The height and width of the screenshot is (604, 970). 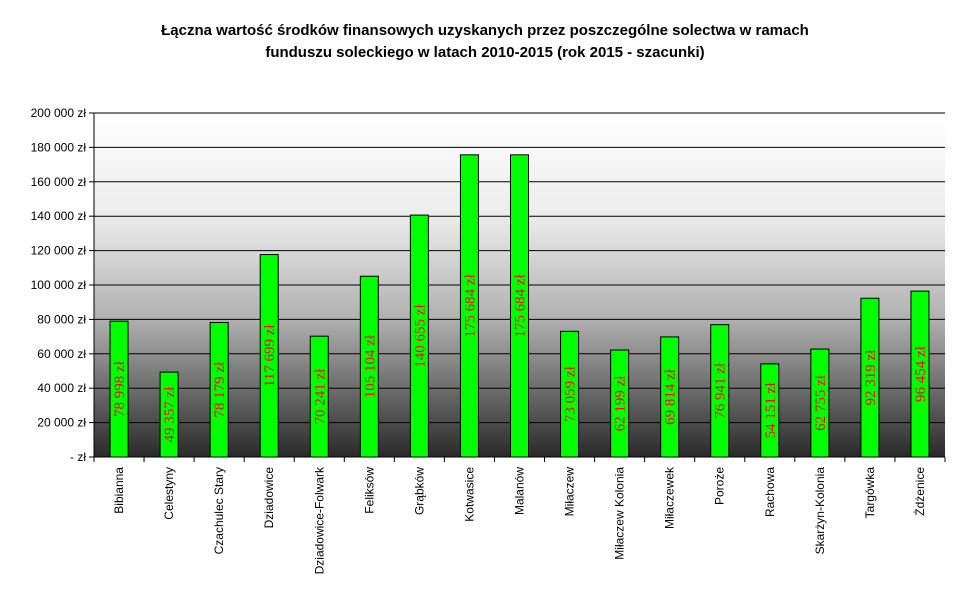 I want to click on y-tick-label: 140 000 zł, so click(x=59, y=216).